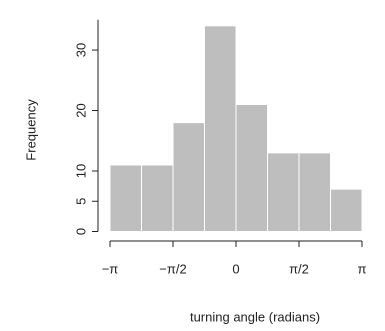 The height and width of the screenshot is (331, 385). Describe the element at coordinates (80, 201) in the screenshot. I see `y-tick-label: 5` at that location.